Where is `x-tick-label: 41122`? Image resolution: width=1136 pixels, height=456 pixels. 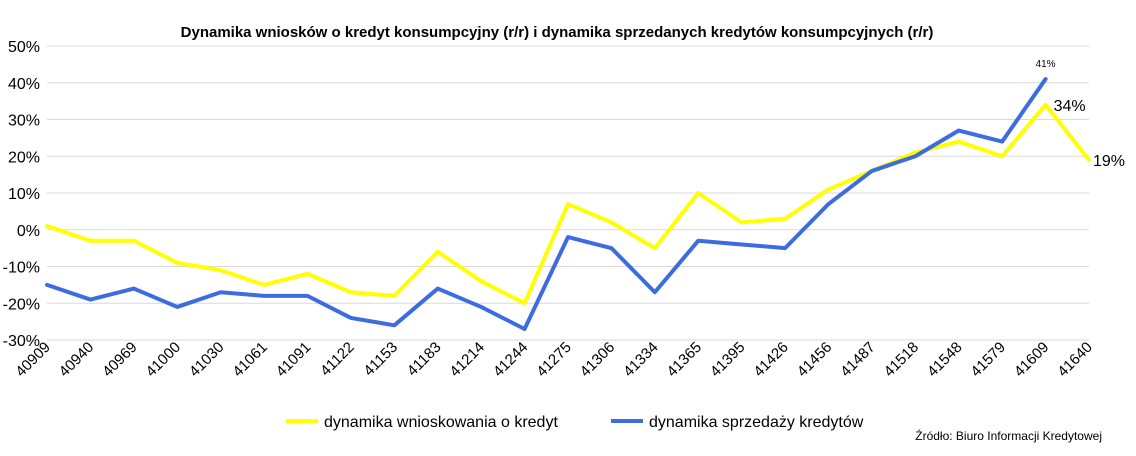 x-tick-label: 41122 is located at coordinates (337, 359).